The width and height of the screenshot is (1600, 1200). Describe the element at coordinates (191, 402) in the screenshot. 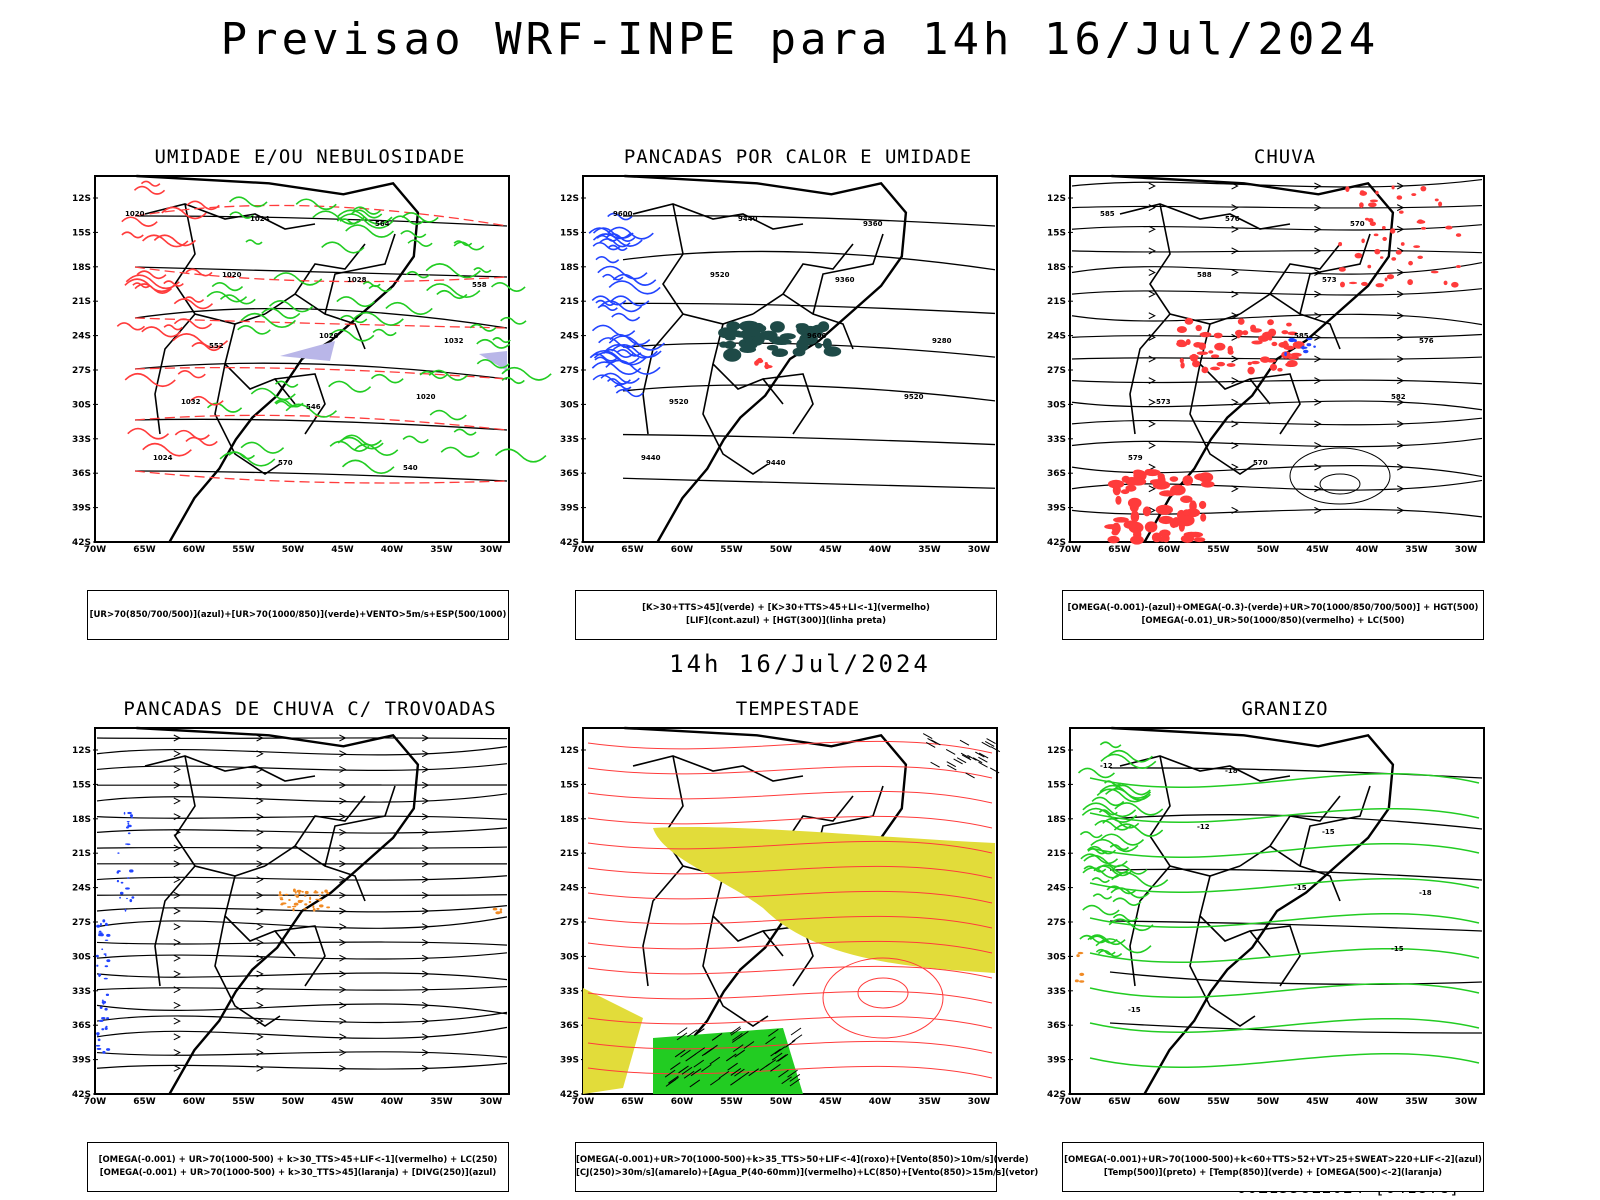

I see `contour-label: 1032` at that location.